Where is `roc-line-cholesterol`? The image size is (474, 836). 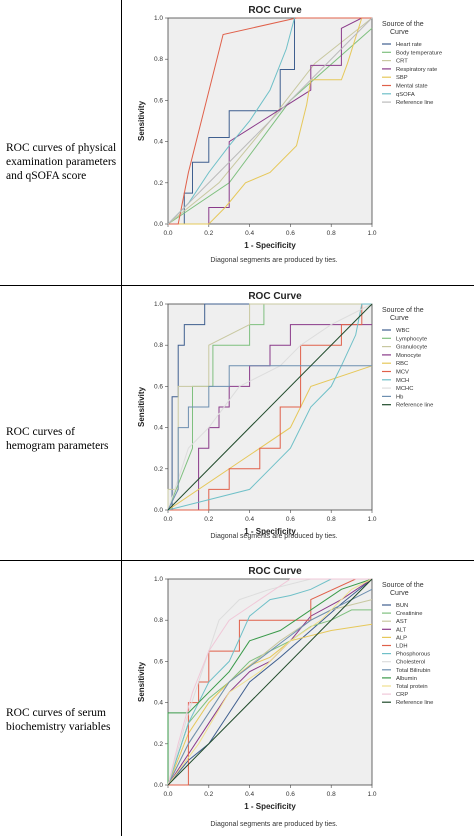
roc-line-cholesterol is located at coordinates (269, 682).